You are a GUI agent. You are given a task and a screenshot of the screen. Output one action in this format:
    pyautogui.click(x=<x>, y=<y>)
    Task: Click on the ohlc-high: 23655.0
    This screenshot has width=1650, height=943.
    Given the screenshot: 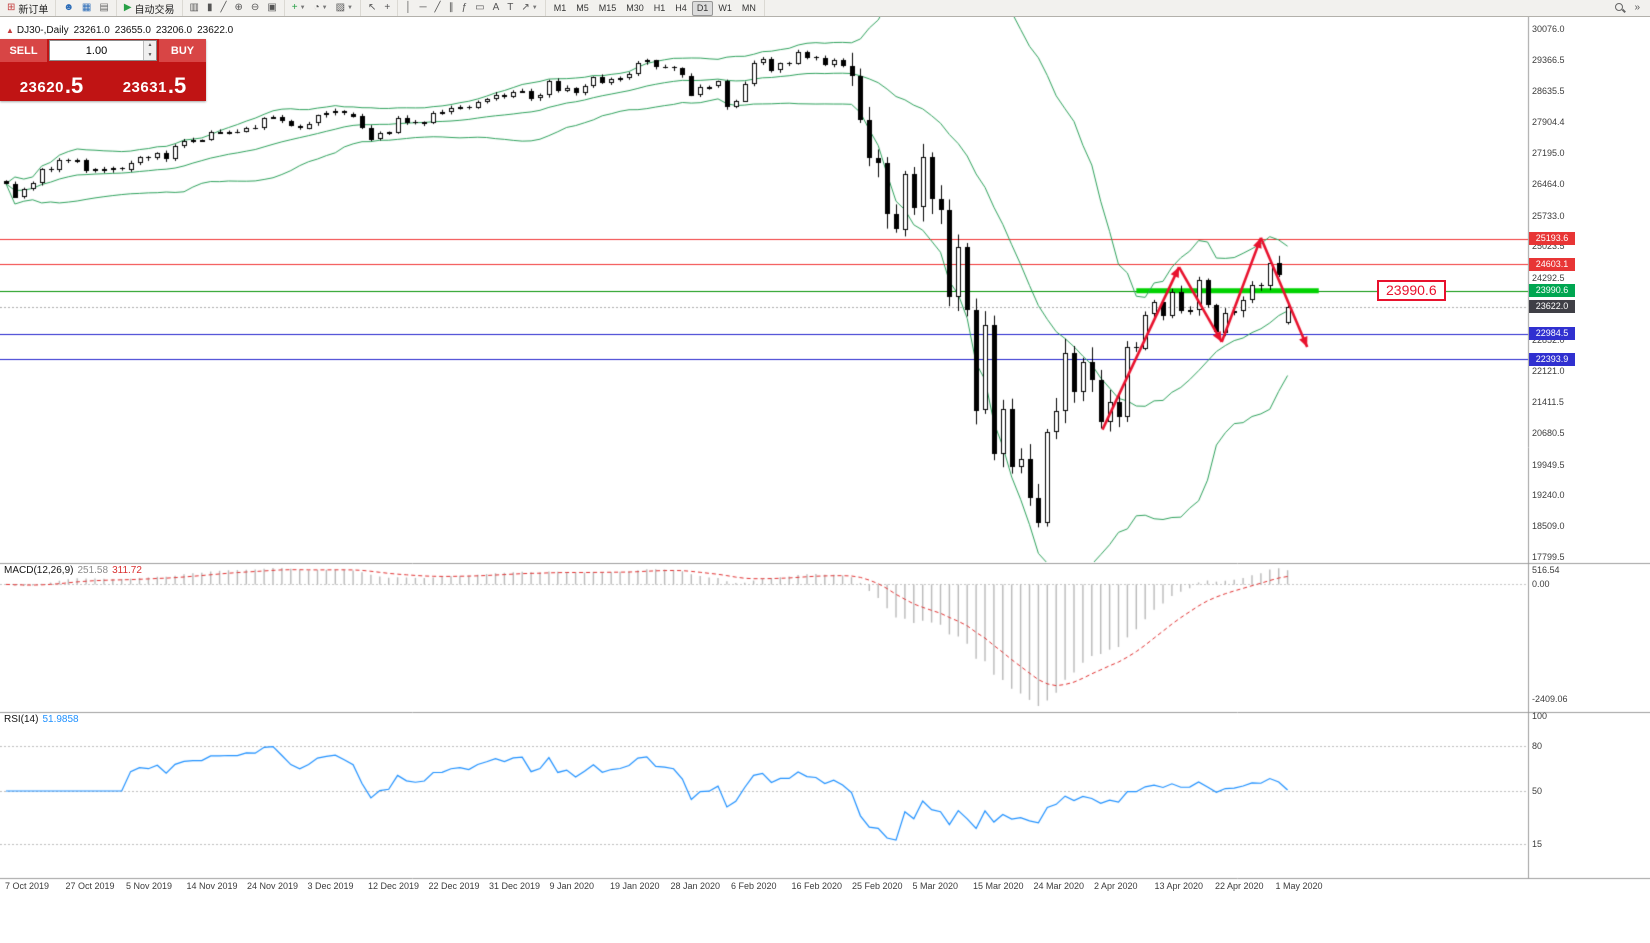 What is the action you would take?
    pyautogui.click(x=132, y=30)
    